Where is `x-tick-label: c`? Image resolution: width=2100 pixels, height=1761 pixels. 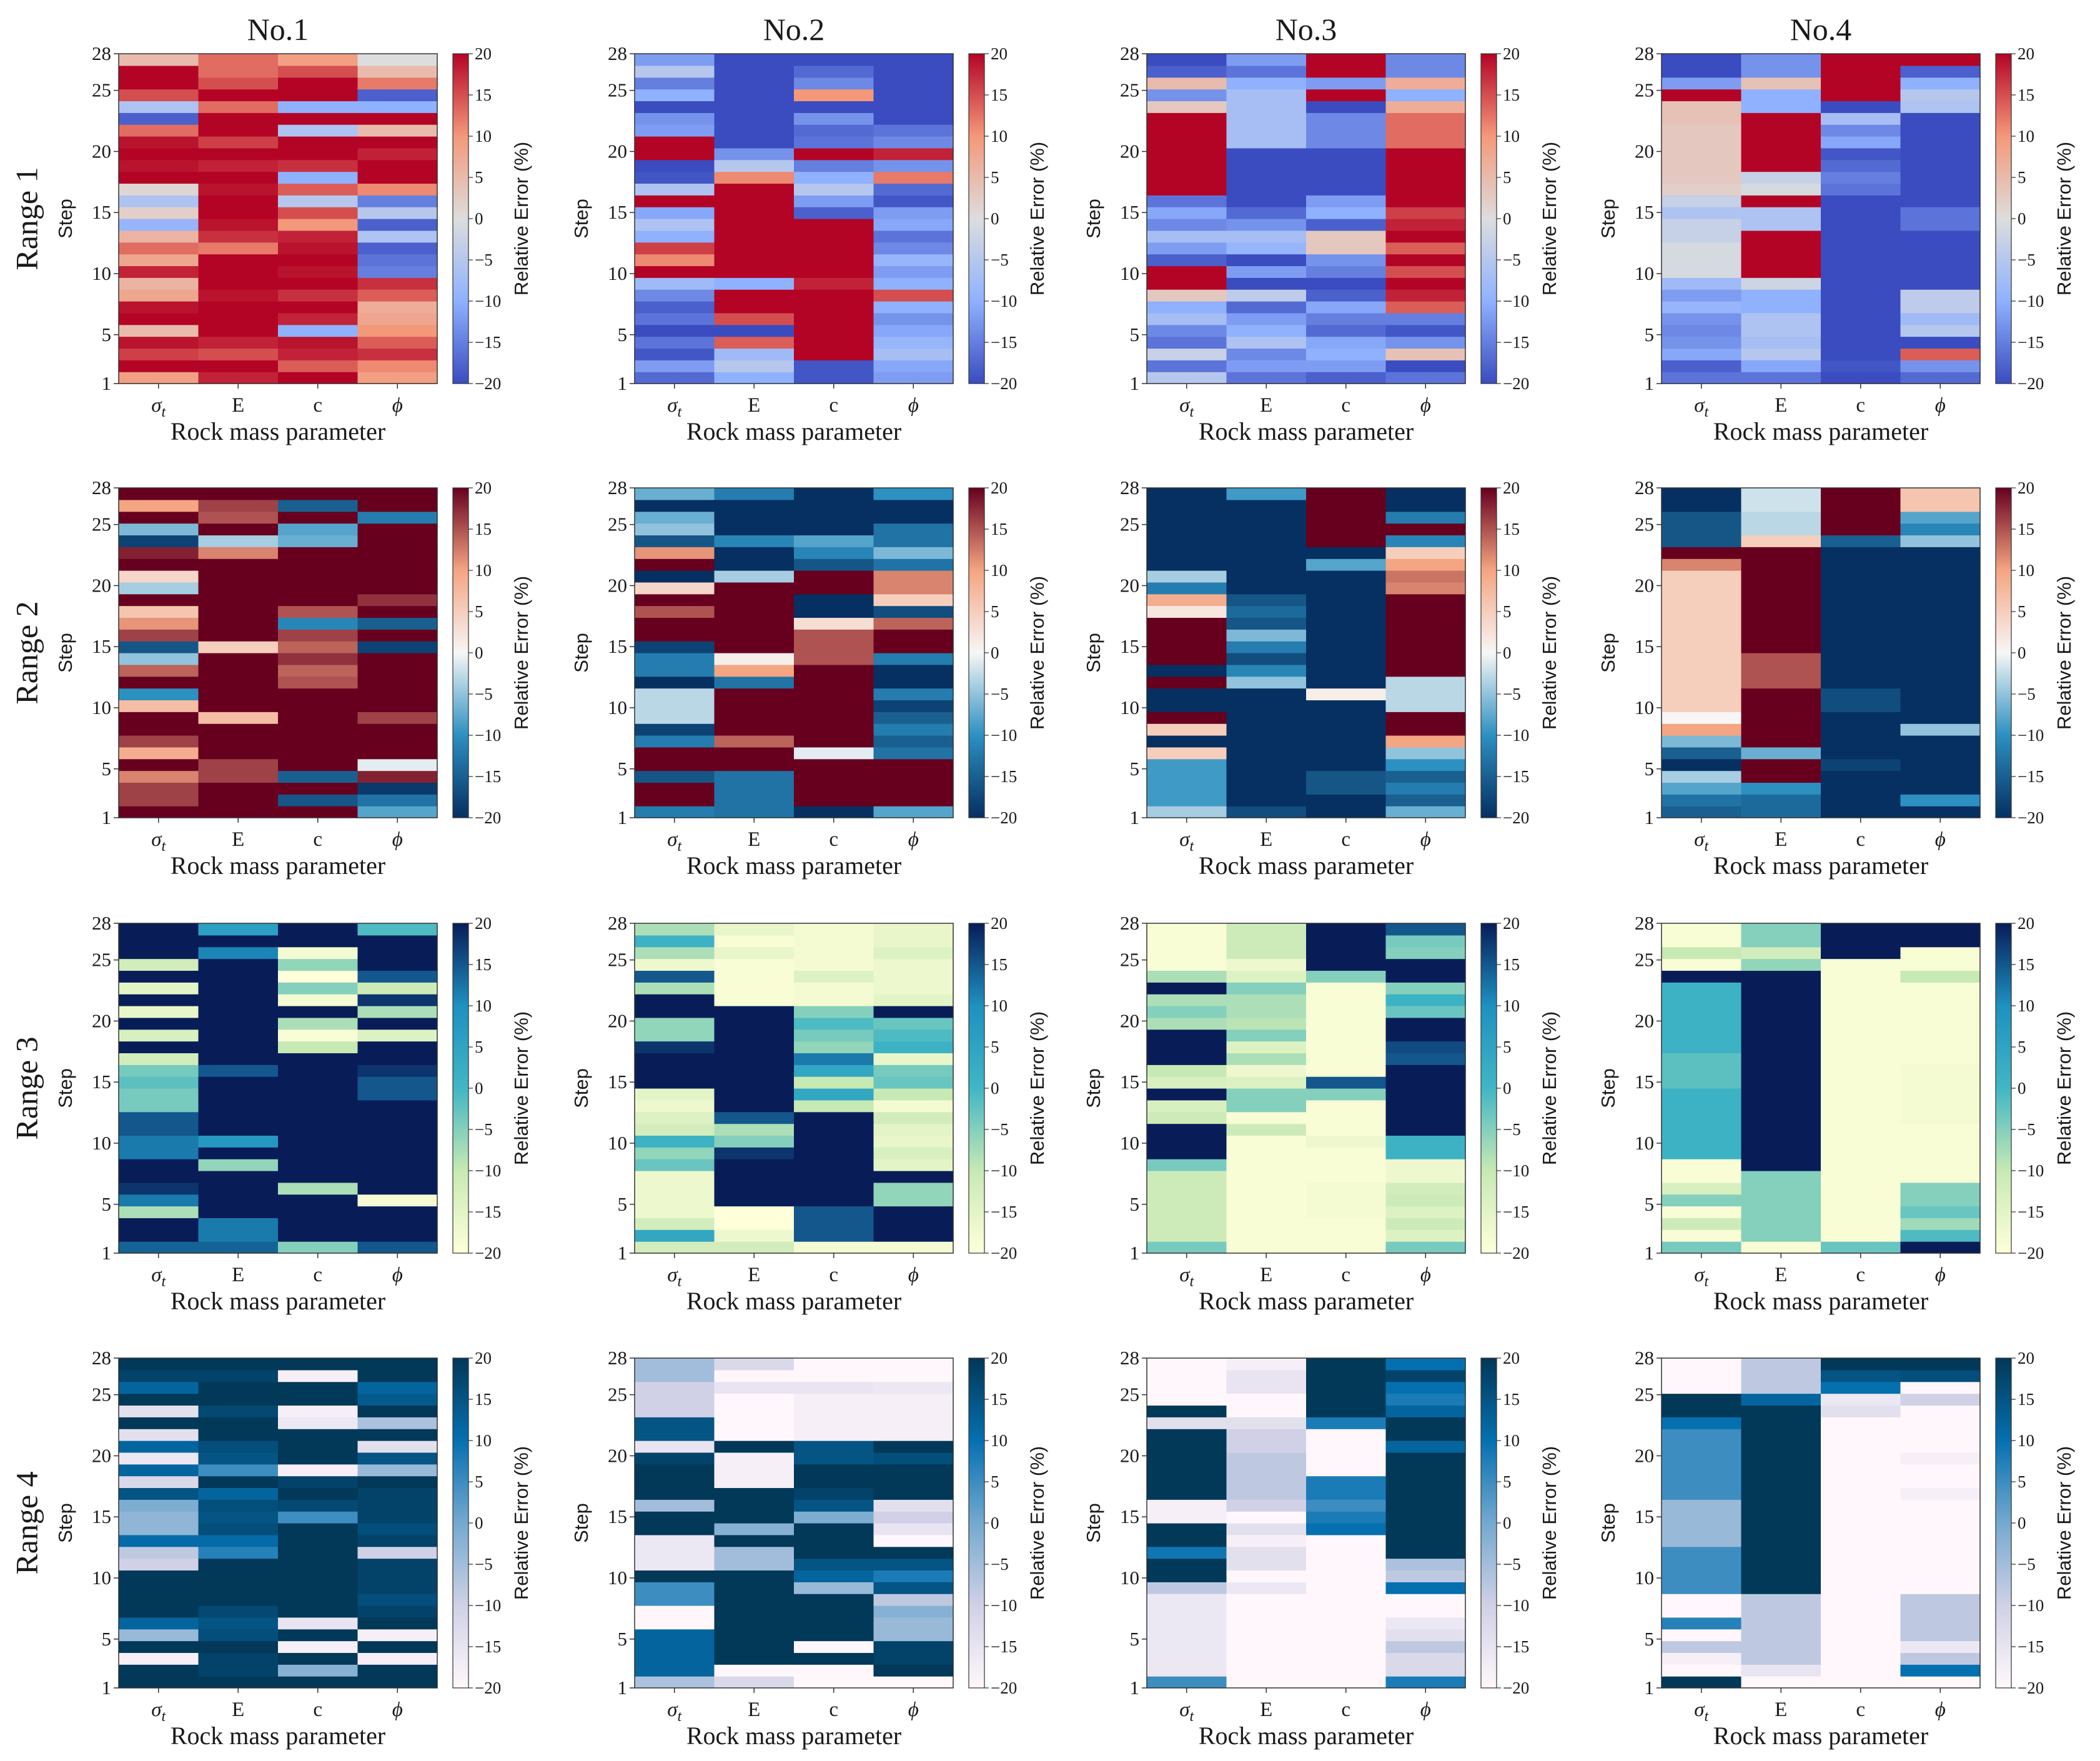
x-tick-label: c is located at coordinates (833, 405).